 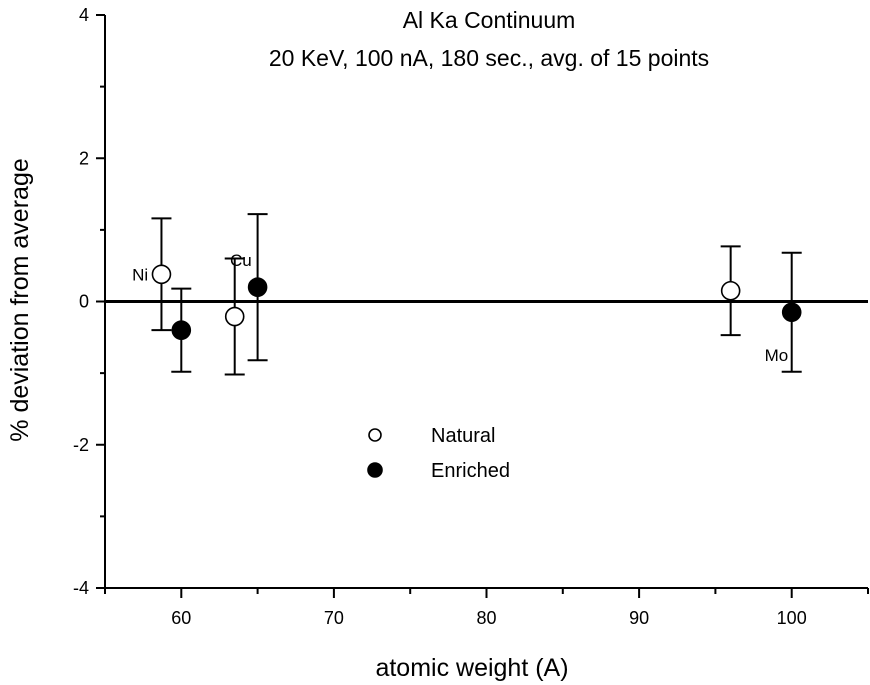 What do you see at coordinates (463, 436) in the screenshot?
I see `legend-label: Natural` at bounding box center [463, 436].